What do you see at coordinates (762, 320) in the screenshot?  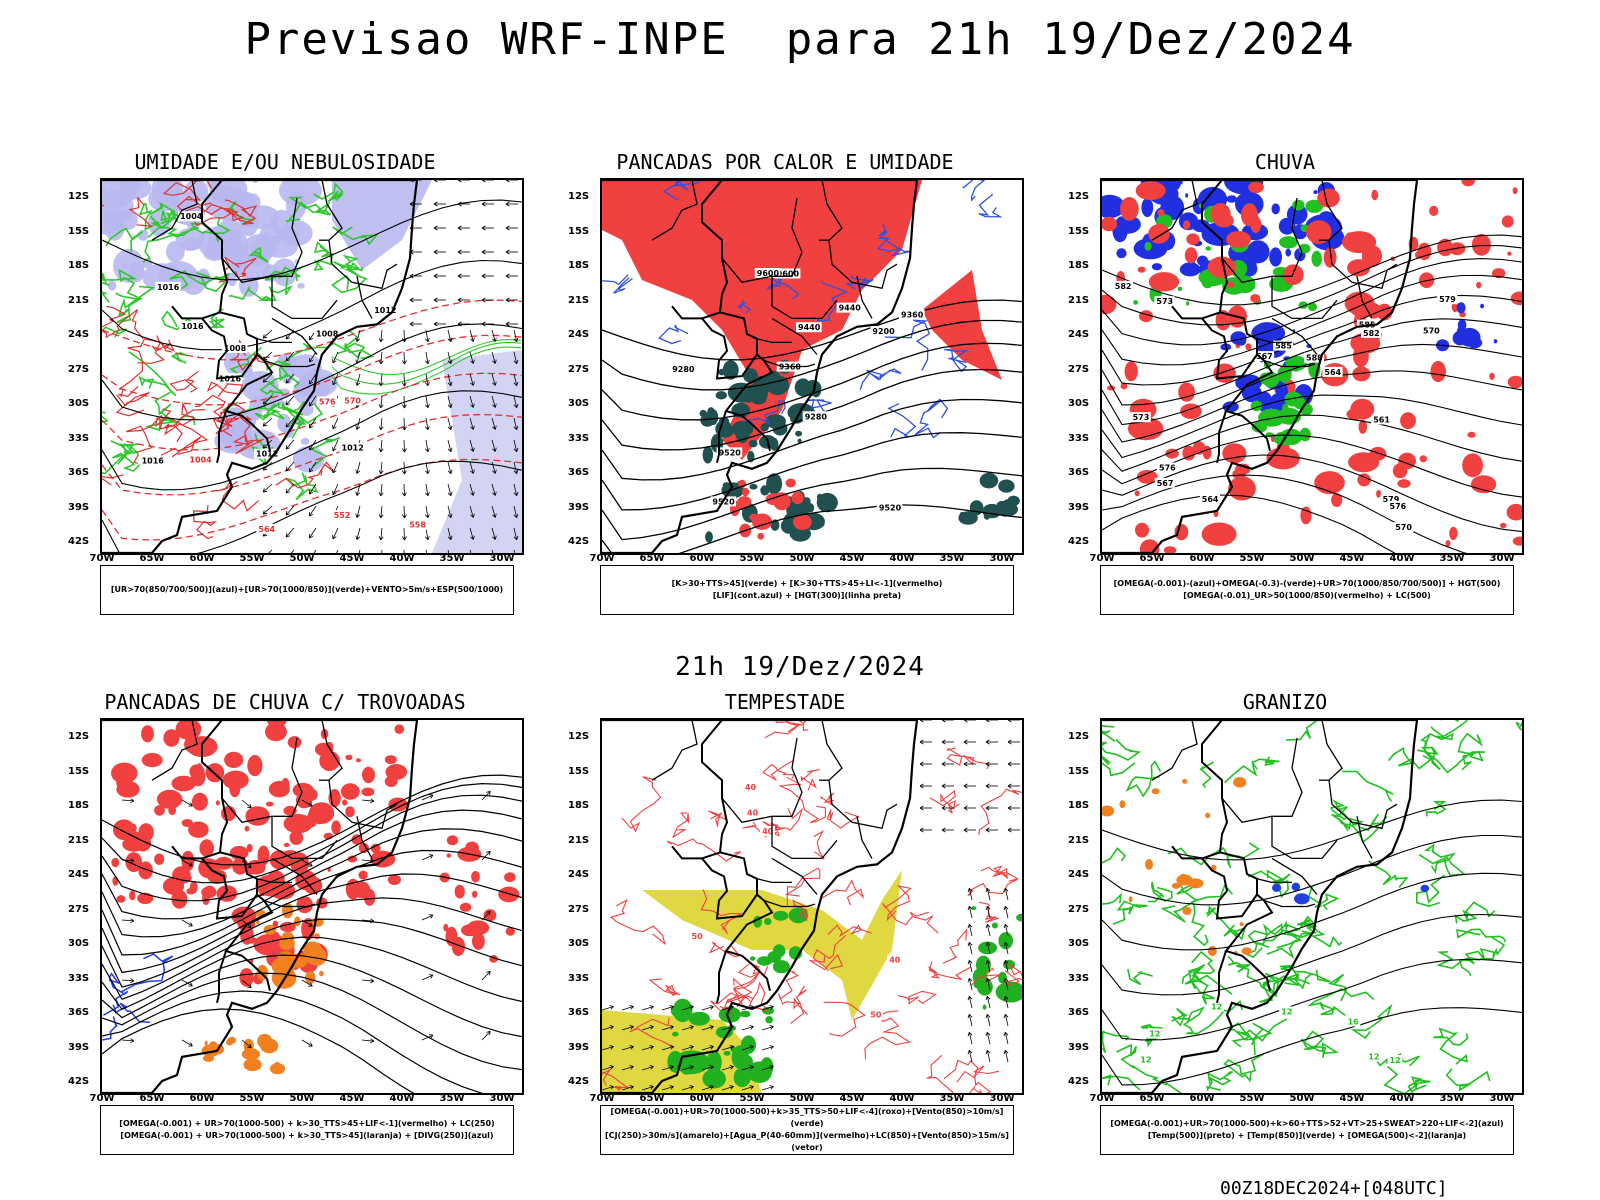 I see `heat-shower-fill-red` at bounding box center [762, 320].